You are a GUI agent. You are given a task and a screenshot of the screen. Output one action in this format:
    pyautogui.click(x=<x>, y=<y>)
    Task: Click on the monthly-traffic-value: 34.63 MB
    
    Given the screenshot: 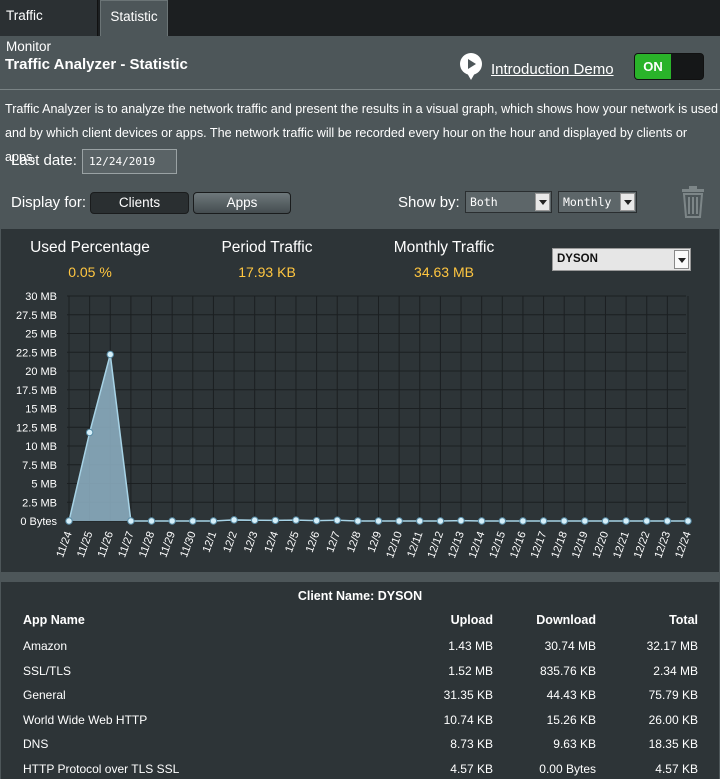 What is the action you would take?
    pyautogui.click(x=444, y=272)
    